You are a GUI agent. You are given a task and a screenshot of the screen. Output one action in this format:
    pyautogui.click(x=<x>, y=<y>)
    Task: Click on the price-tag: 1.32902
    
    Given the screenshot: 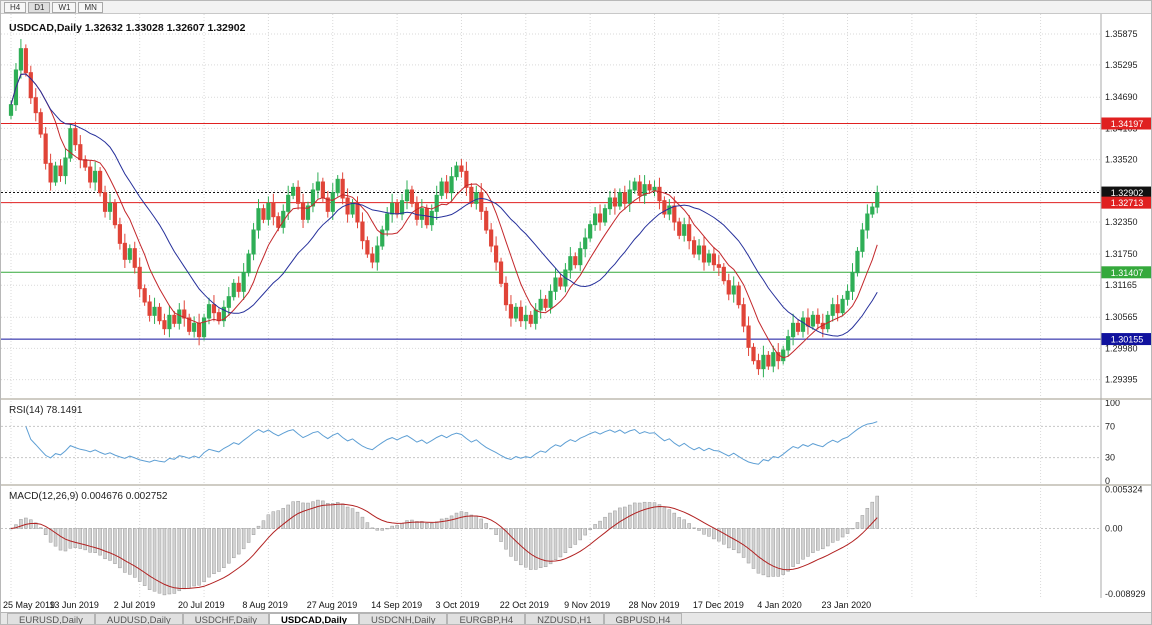 What is the action you would take?
    pyautogui.click(x=1126, y=192)
    